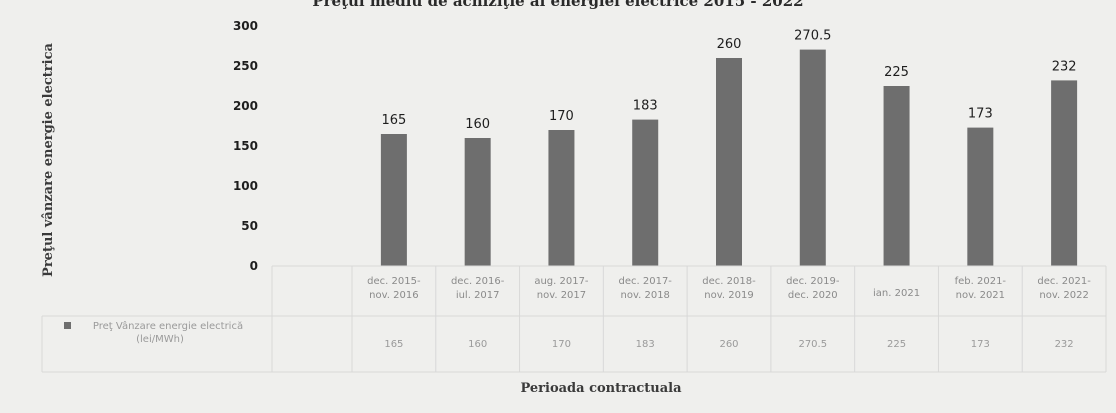 The height and width of the screenshot is (413, 1116). I want to click on x-category-label: dec. 2016-iul. 2017, so click(478, 288).